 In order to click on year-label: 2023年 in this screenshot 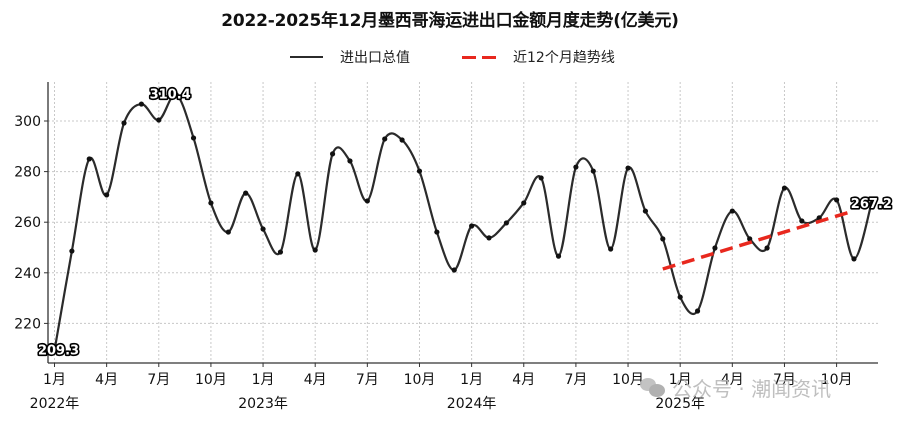, I will do `click(263, 404)`.